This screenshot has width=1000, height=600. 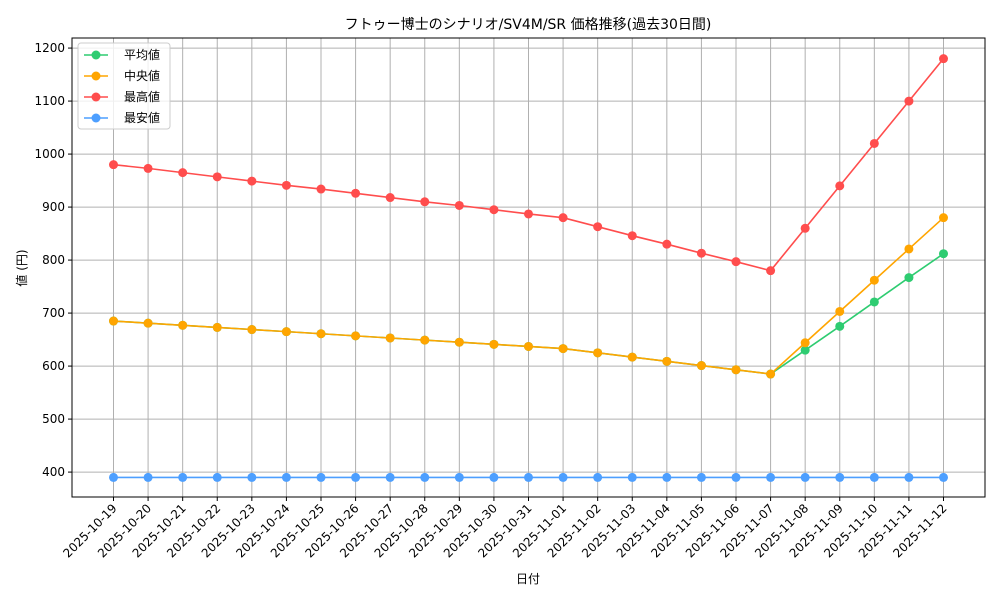 I want to click on series-最安値, so click(x=528, y=477).